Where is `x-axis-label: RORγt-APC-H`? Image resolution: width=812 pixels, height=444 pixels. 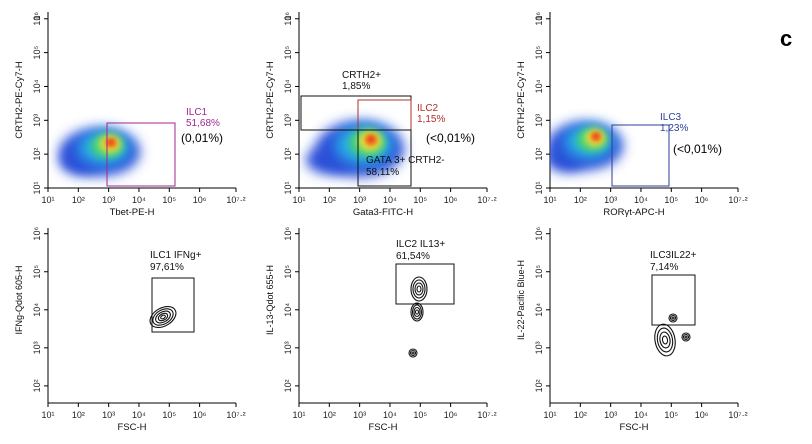
x-axis-label: RORγt-APC-H is located at coordinates (633, 212).